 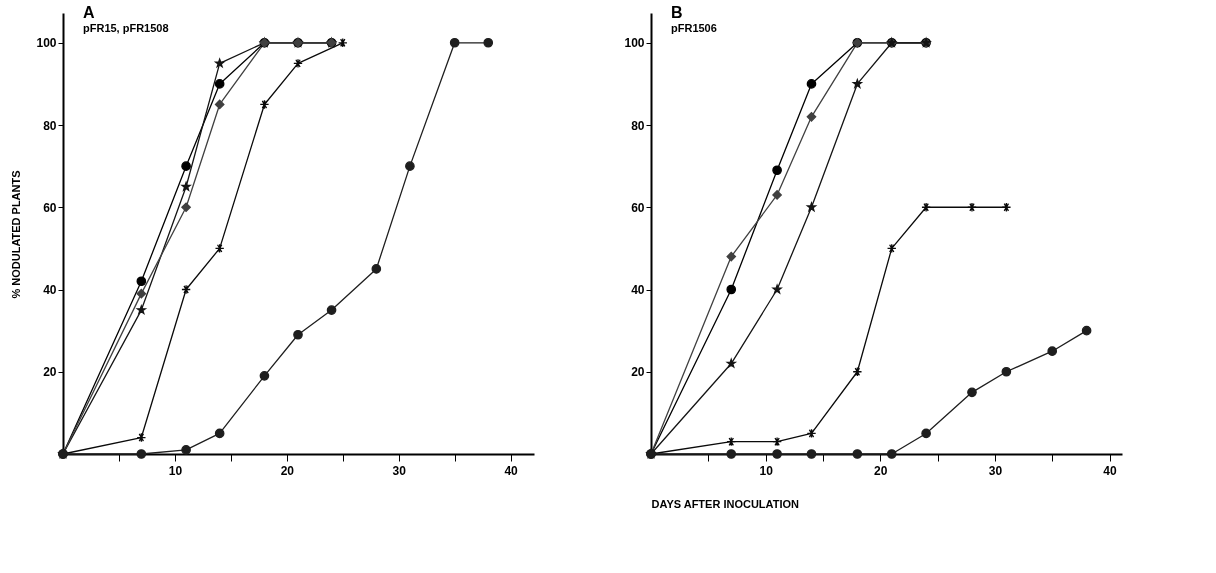 I want to click on chart-title: B, so click(x=677, y=12).